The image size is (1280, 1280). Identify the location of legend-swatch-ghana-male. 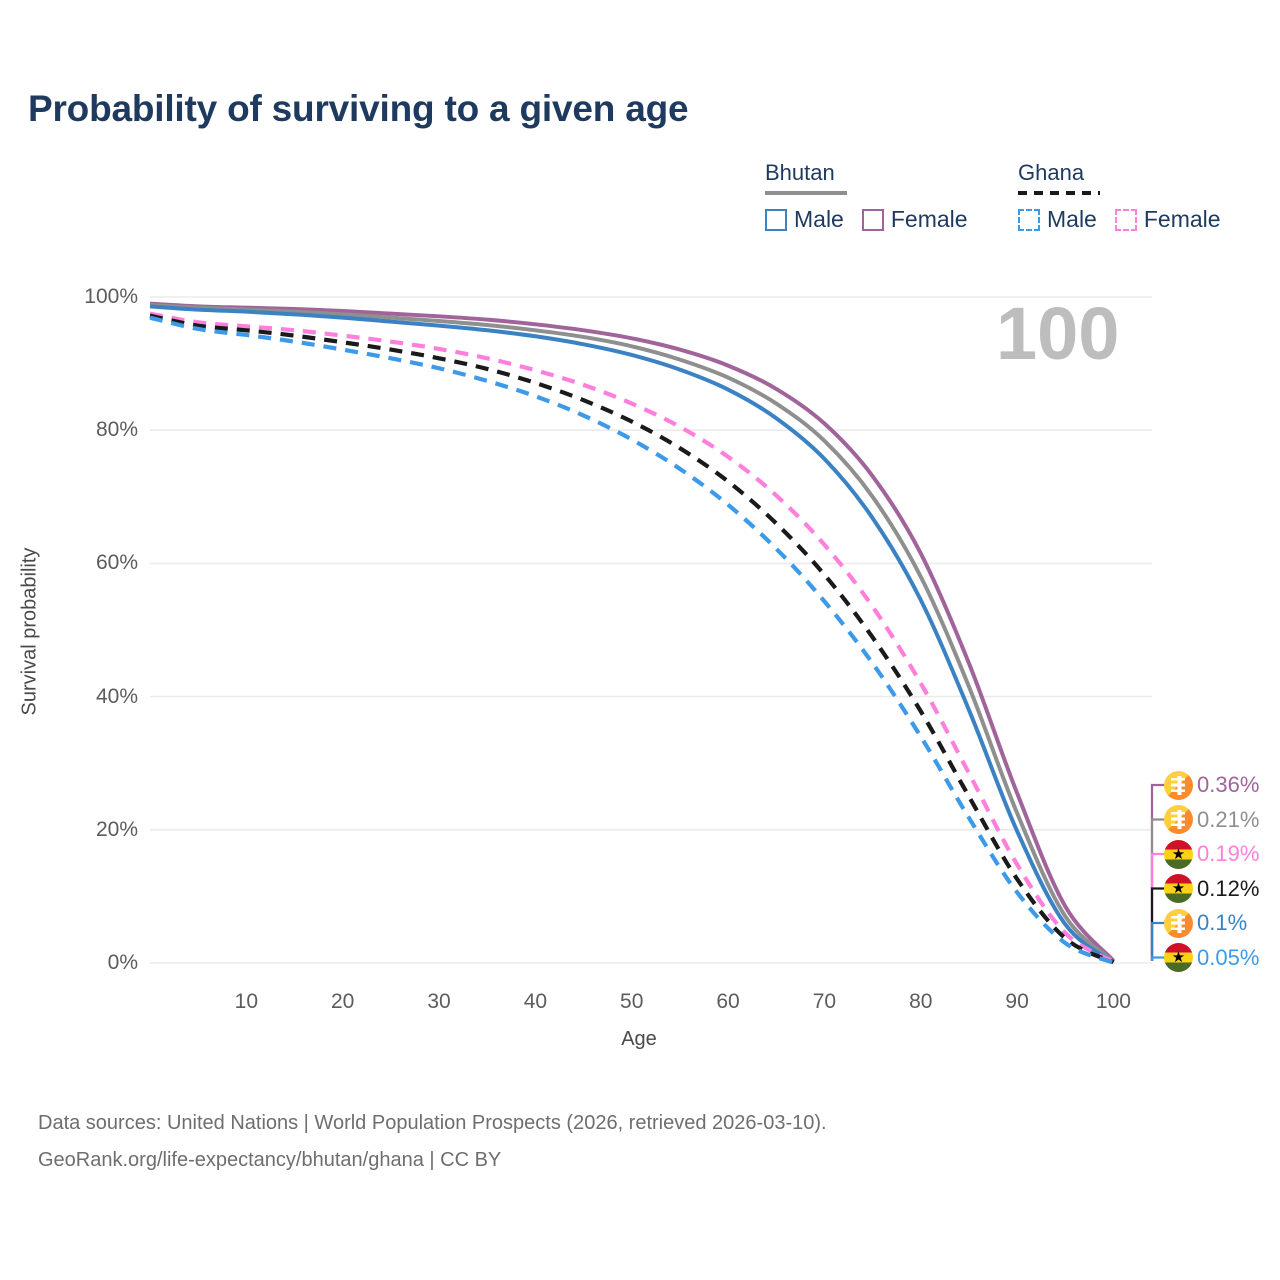
(1029, 219).